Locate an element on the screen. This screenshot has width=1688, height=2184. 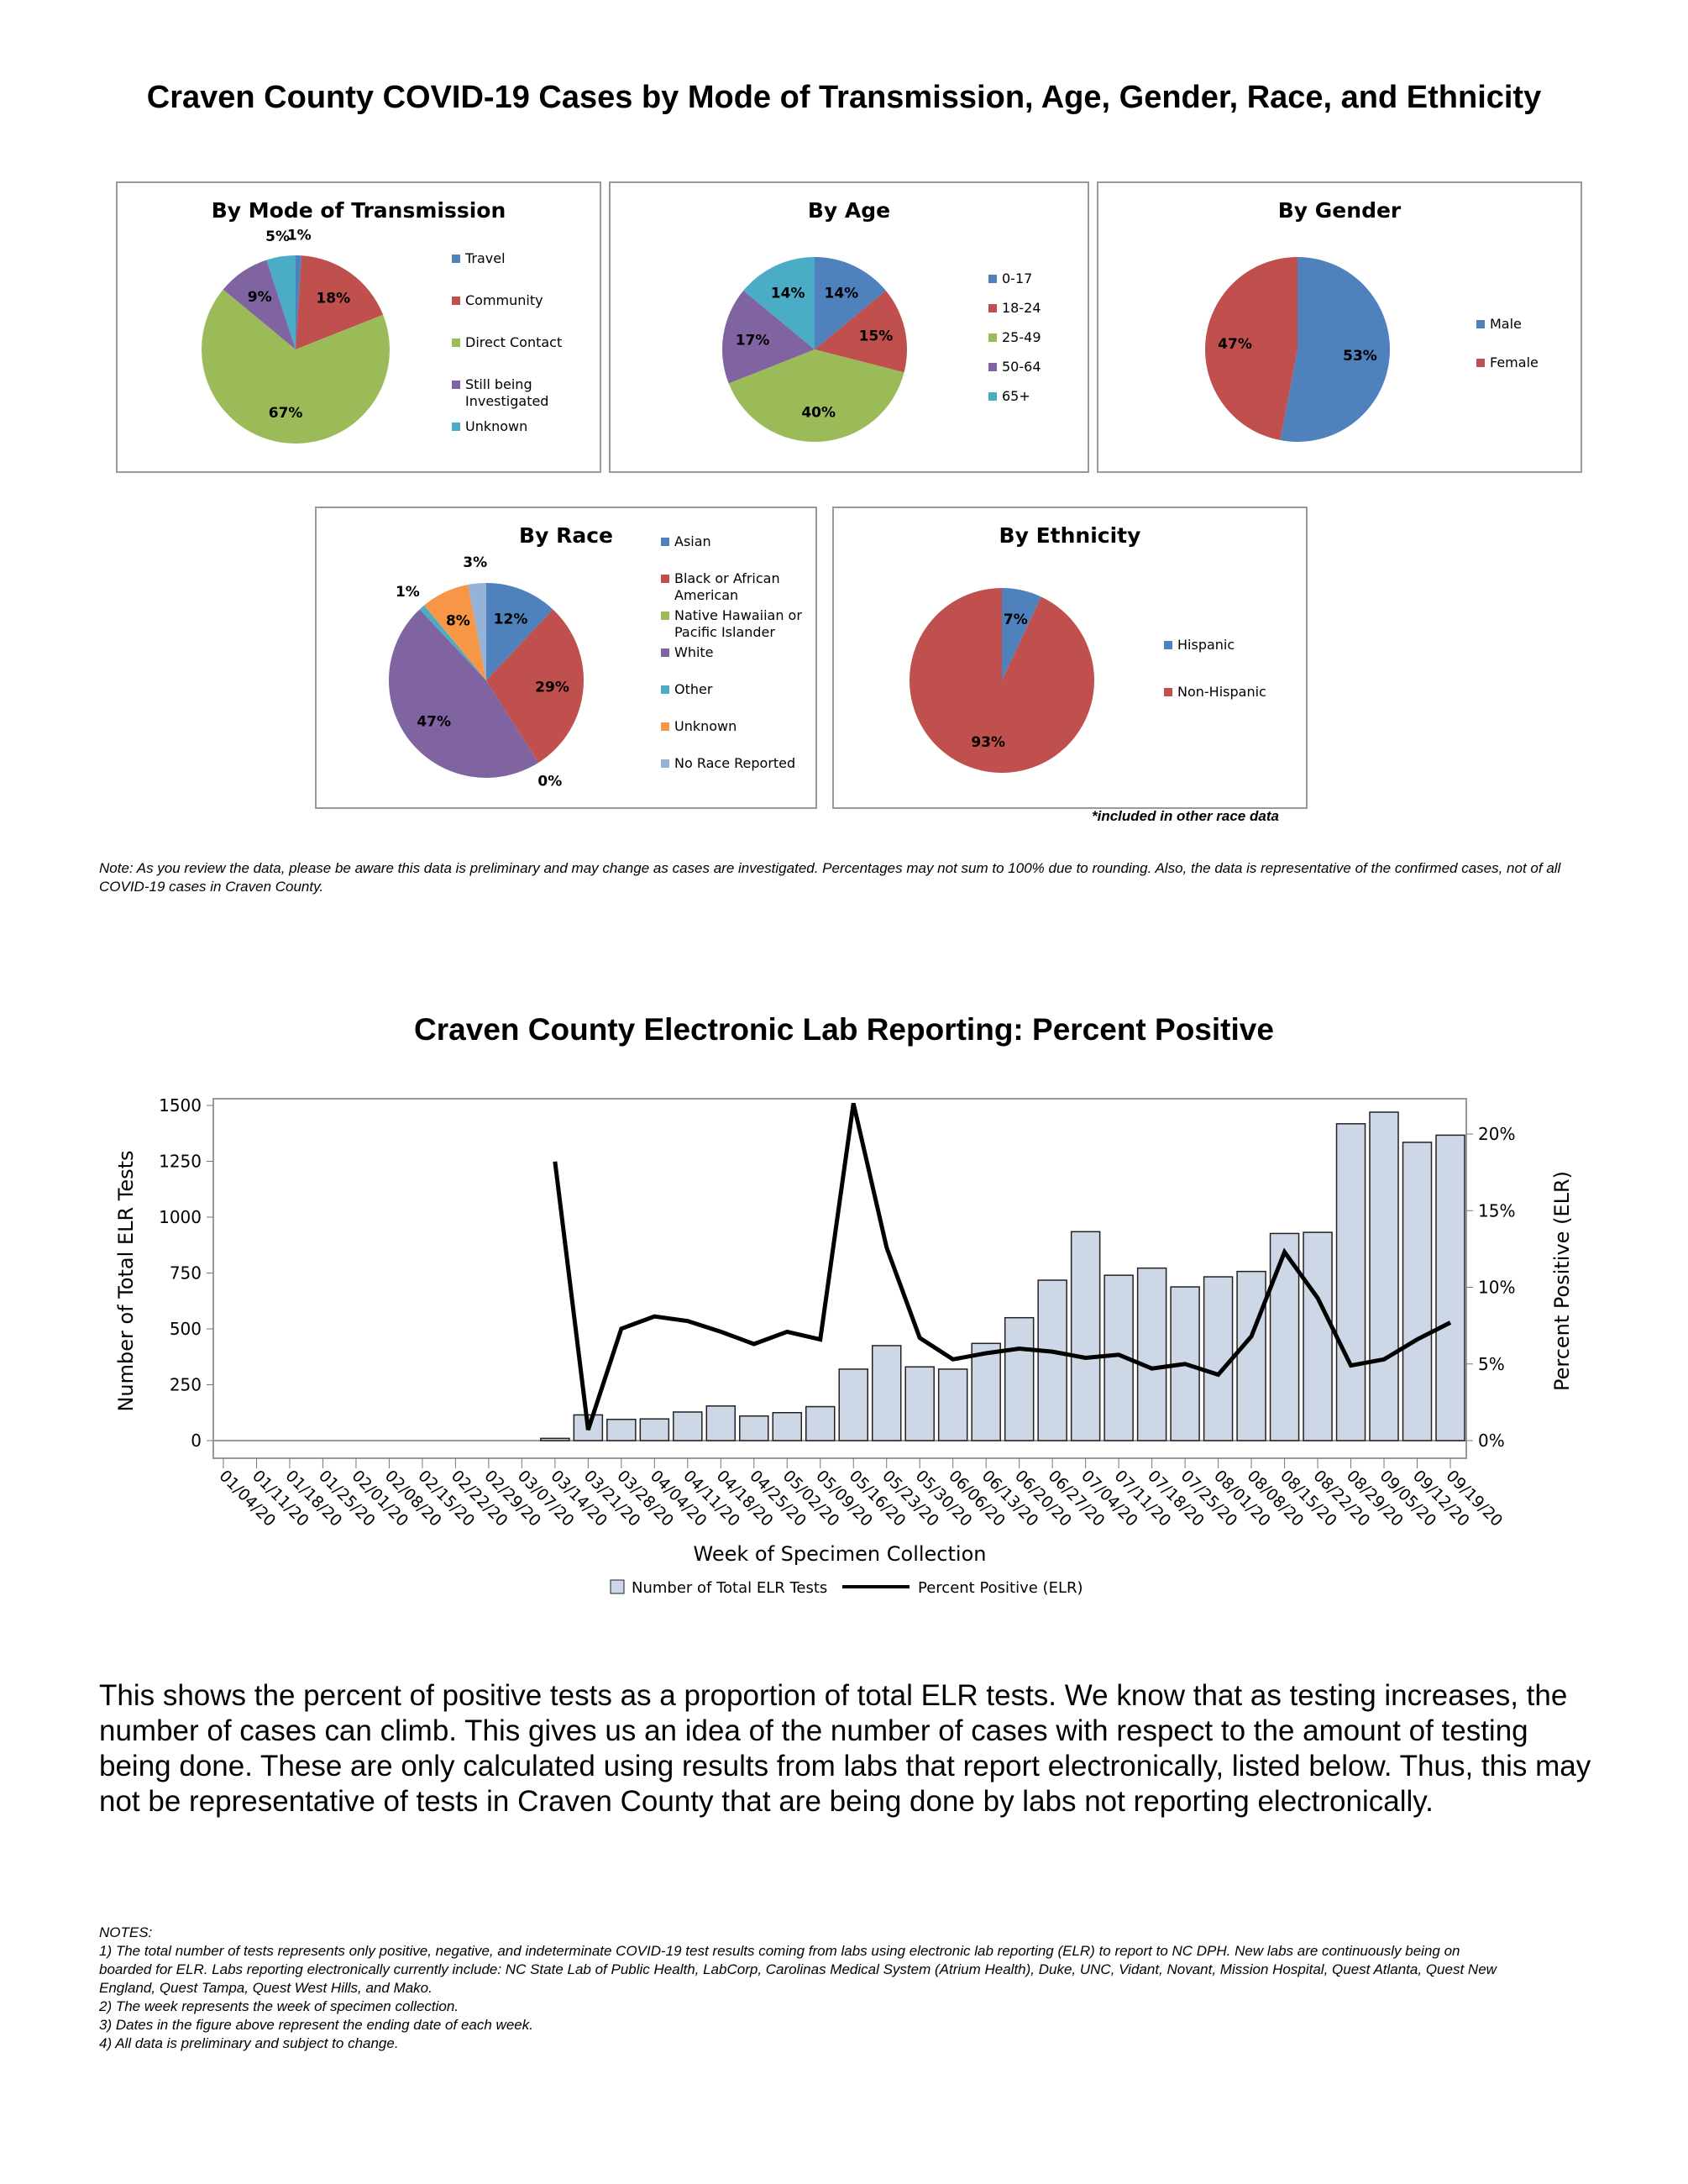
percent-positive-line is located at coordinates (1003, 1266).